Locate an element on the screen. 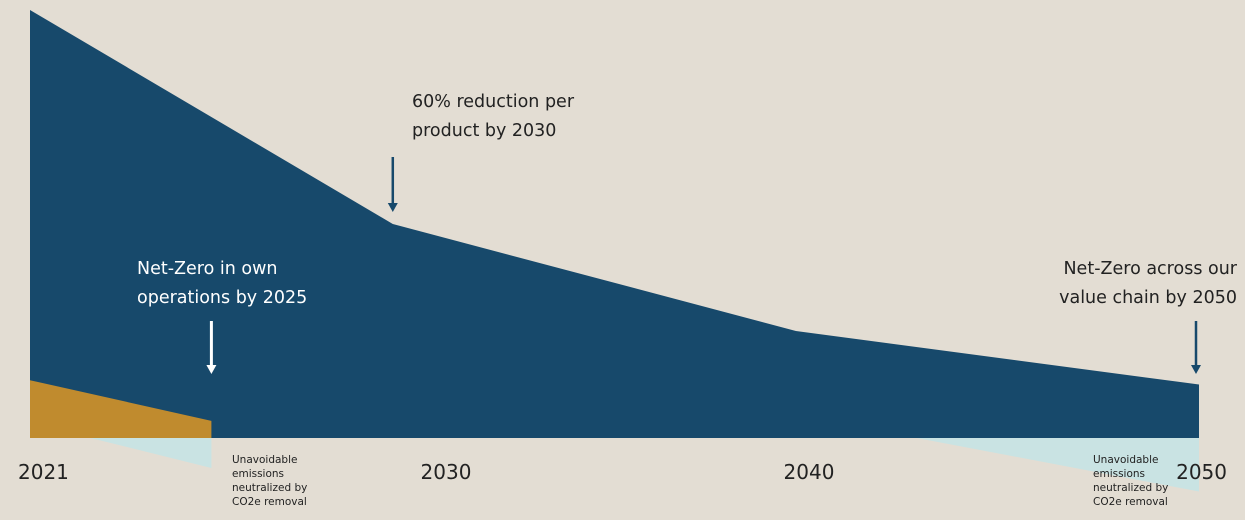 Image resolution: width=1245 pixels, height=520 pixels. x-tick-label-2040: 2040 is located at coordinates (809, 472).